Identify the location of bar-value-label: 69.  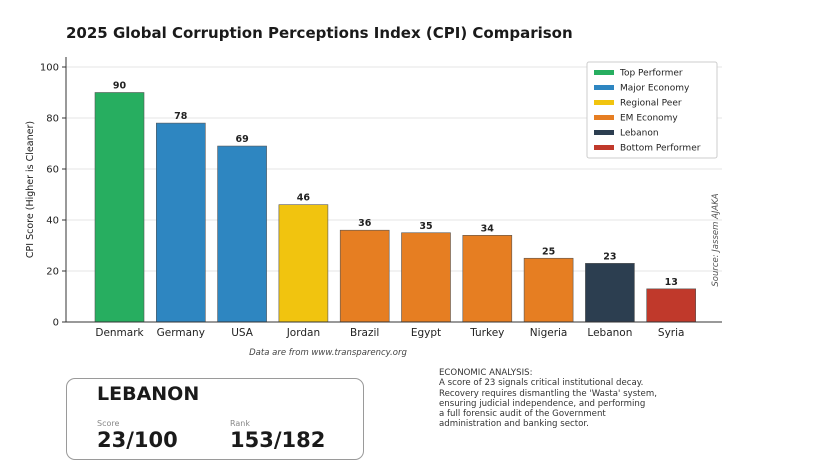
(241, 139).